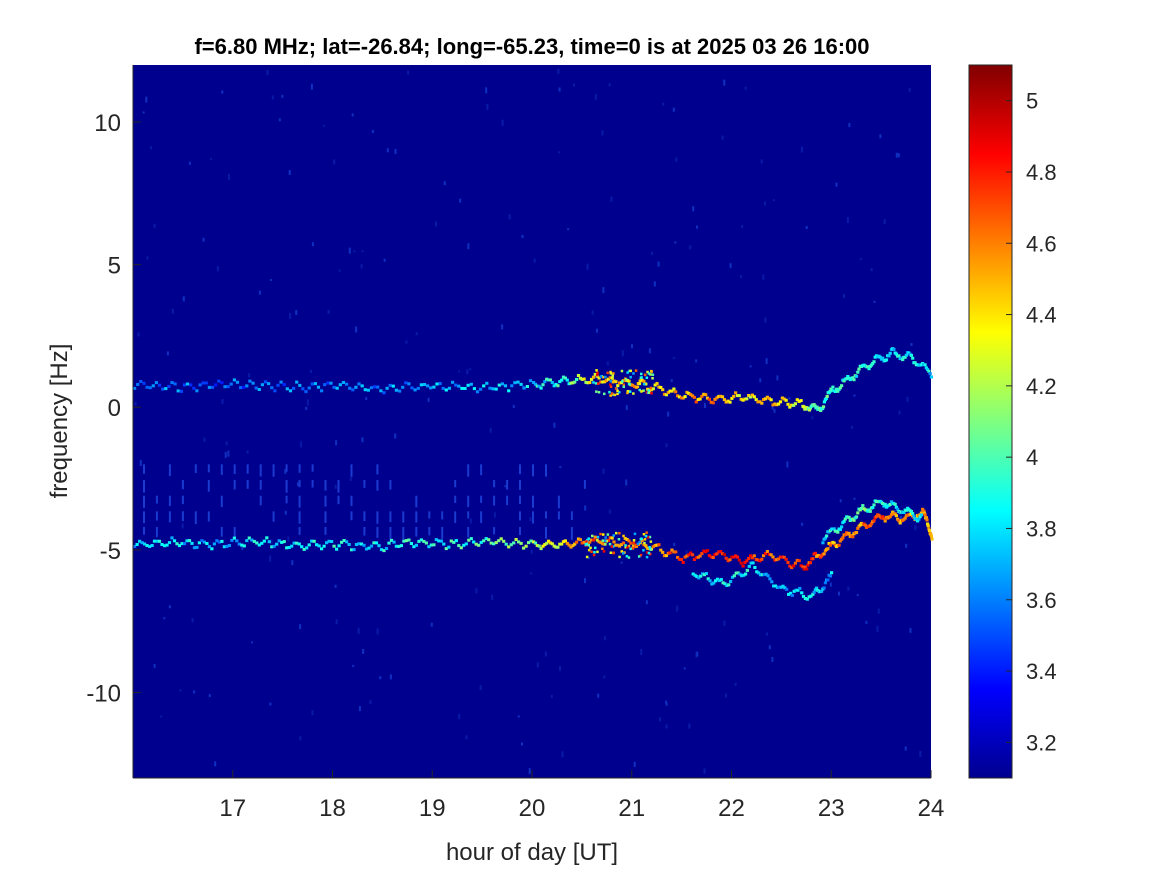  What do you see at coordinates (113, 421) in the screenshot?
I see `y-axis: -10 -5 0 5 10` at bounding box center [113, 421].